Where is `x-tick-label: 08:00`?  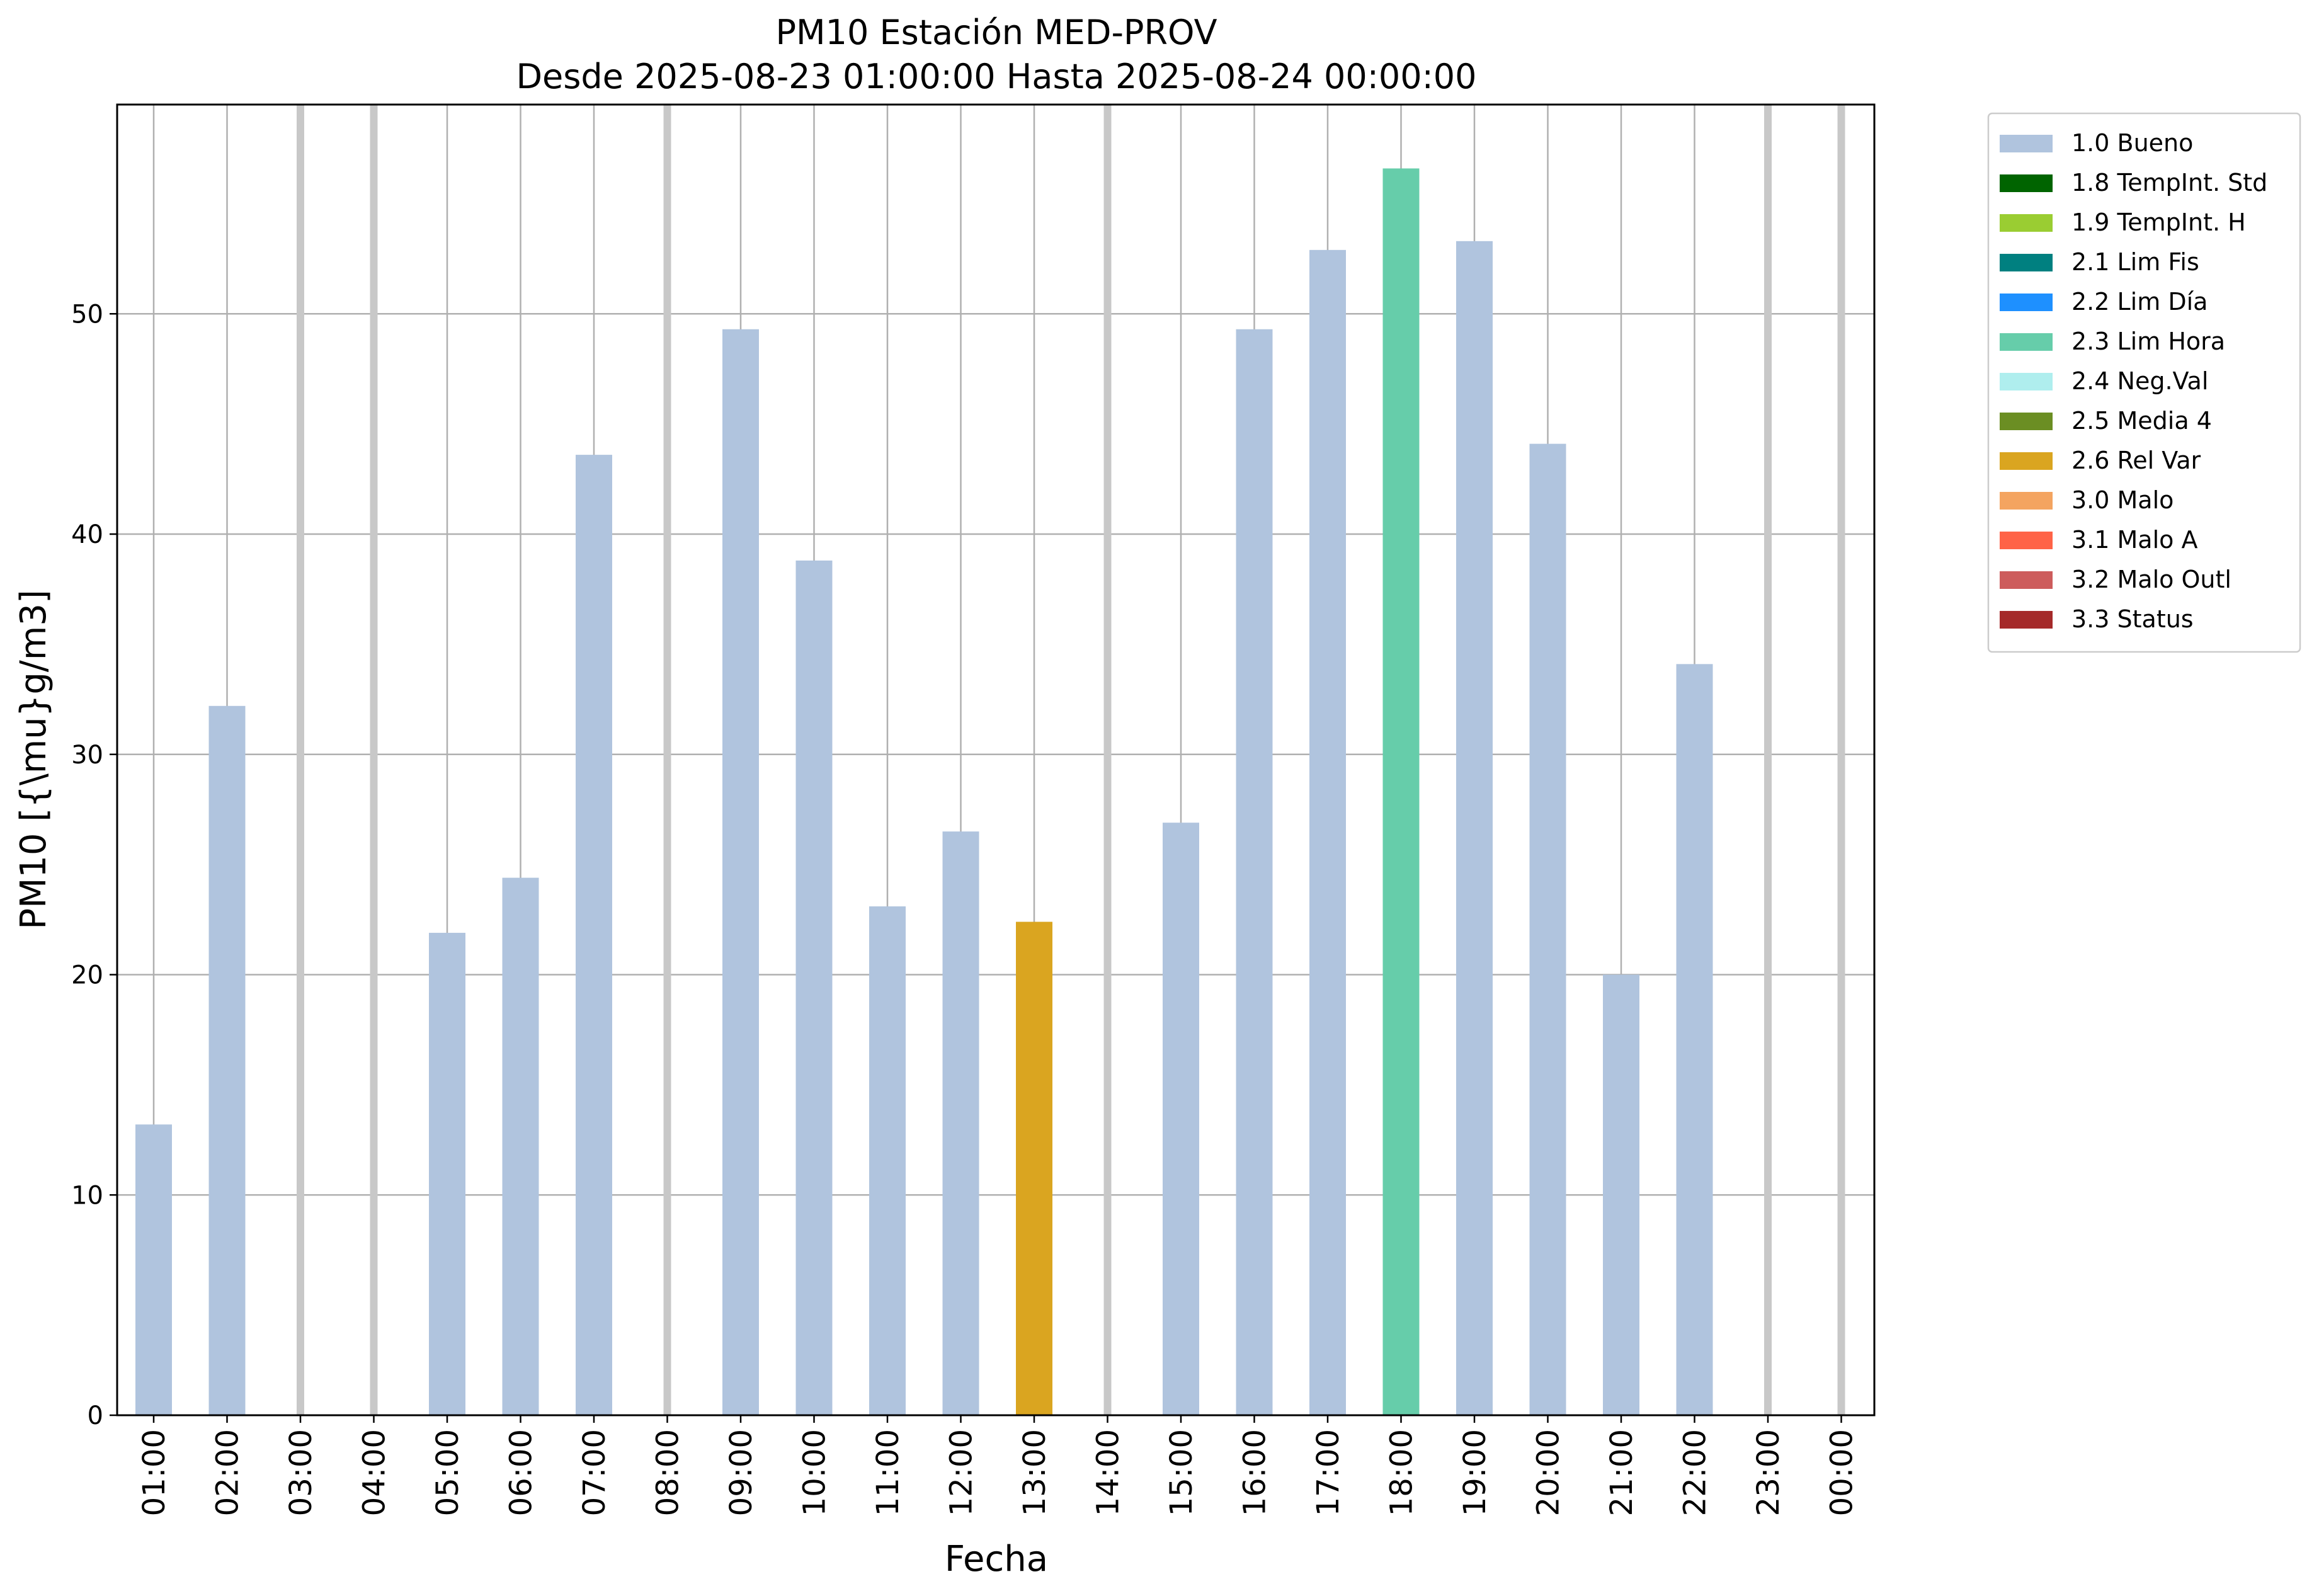
x-tick-label: 08:00 is located at coordinates (668, 1472).